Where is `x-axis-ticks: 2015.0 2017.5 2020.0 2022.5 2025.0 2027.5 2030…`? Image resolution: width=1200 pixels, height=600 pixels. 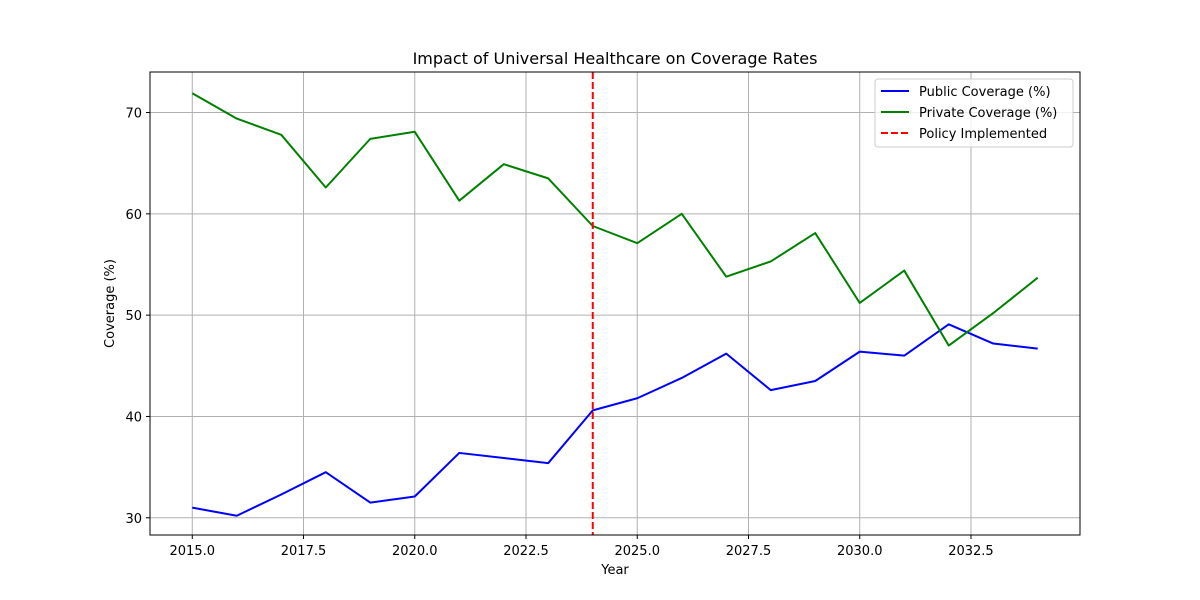
x-axis-ticks: 2015.0 2017.5 2020.0 2022.5 2025.0 2027.5 2030… is located at coordinates (582, 547).